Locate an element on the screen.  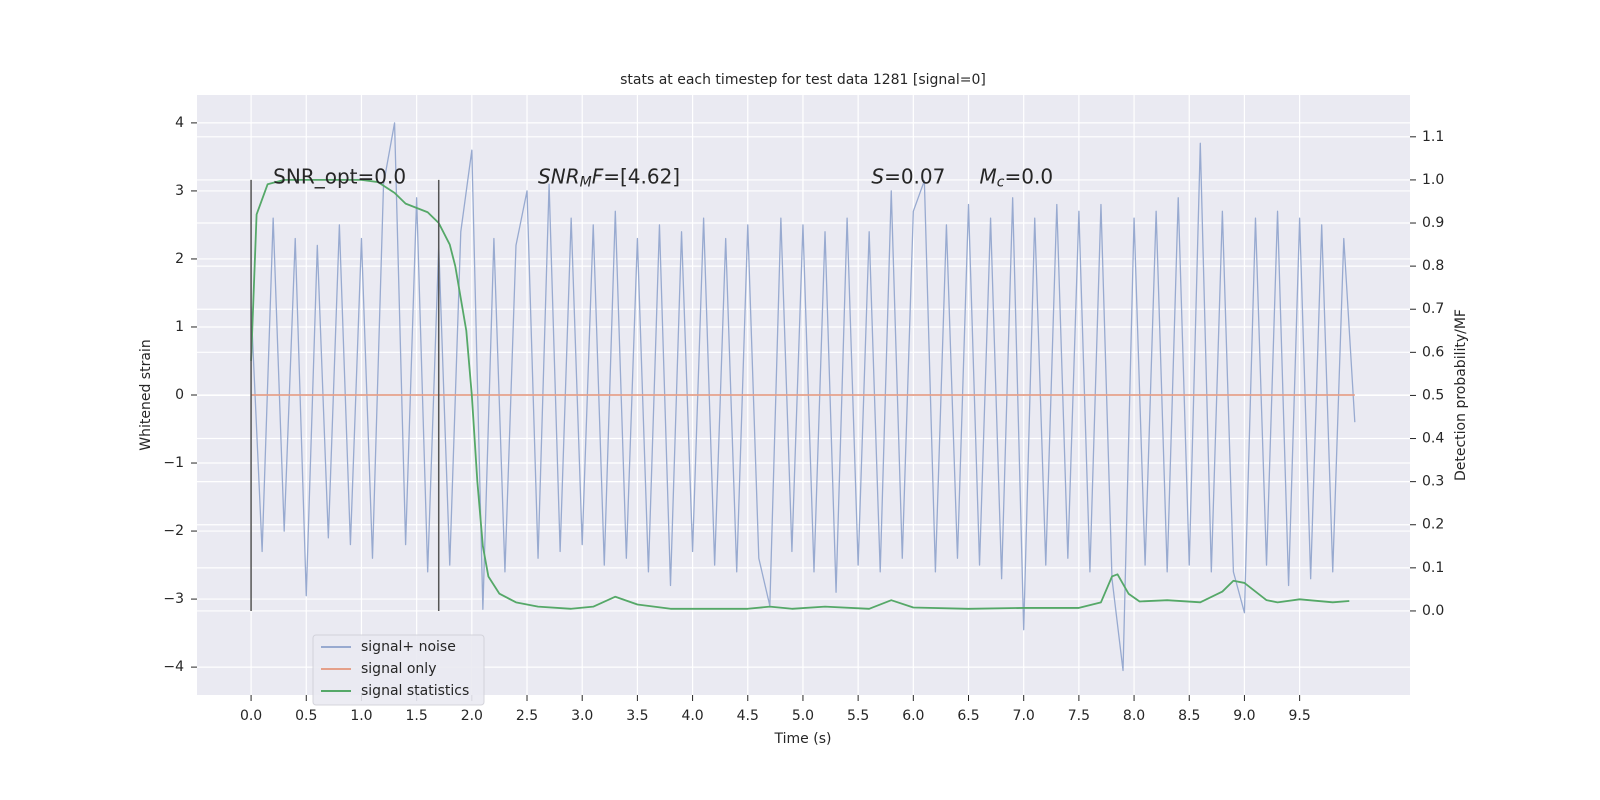
y2-tick-label: 0.4 is located at coordinates (1433, 439).